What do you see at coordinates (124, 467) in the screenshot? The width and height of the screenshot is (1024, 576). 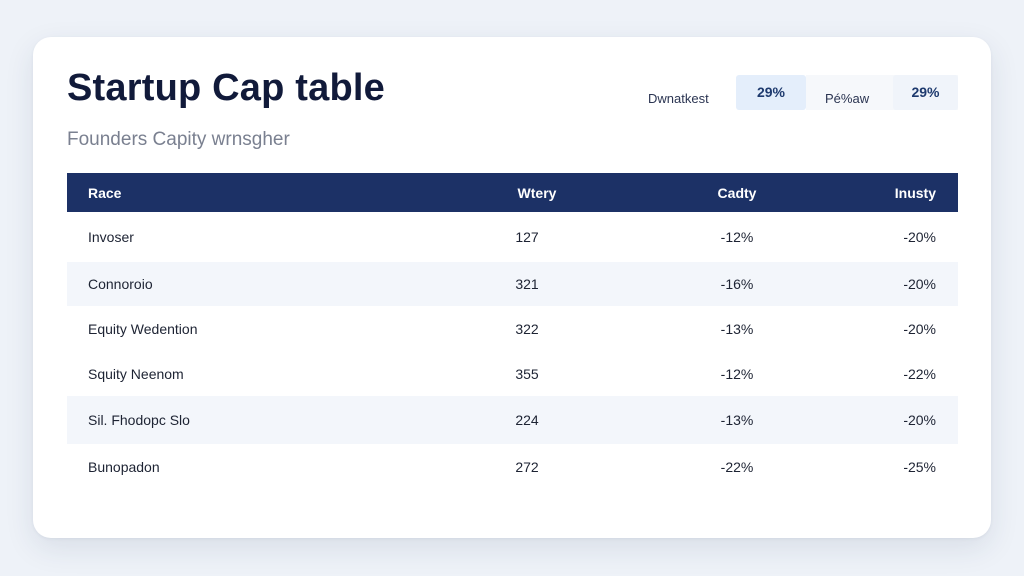 I see `row-name: Bunopadon` at bounding box center [124, 467].